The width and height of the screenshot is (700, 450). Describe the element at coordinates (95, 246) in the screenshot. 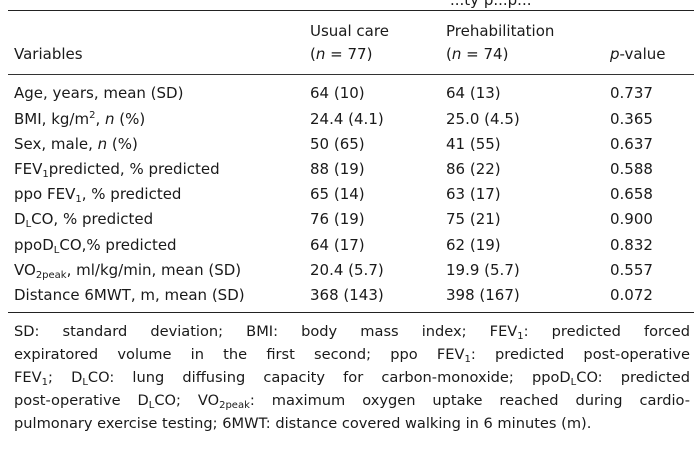

I see `row-label: ppoDLCO,% predicted` at that location.